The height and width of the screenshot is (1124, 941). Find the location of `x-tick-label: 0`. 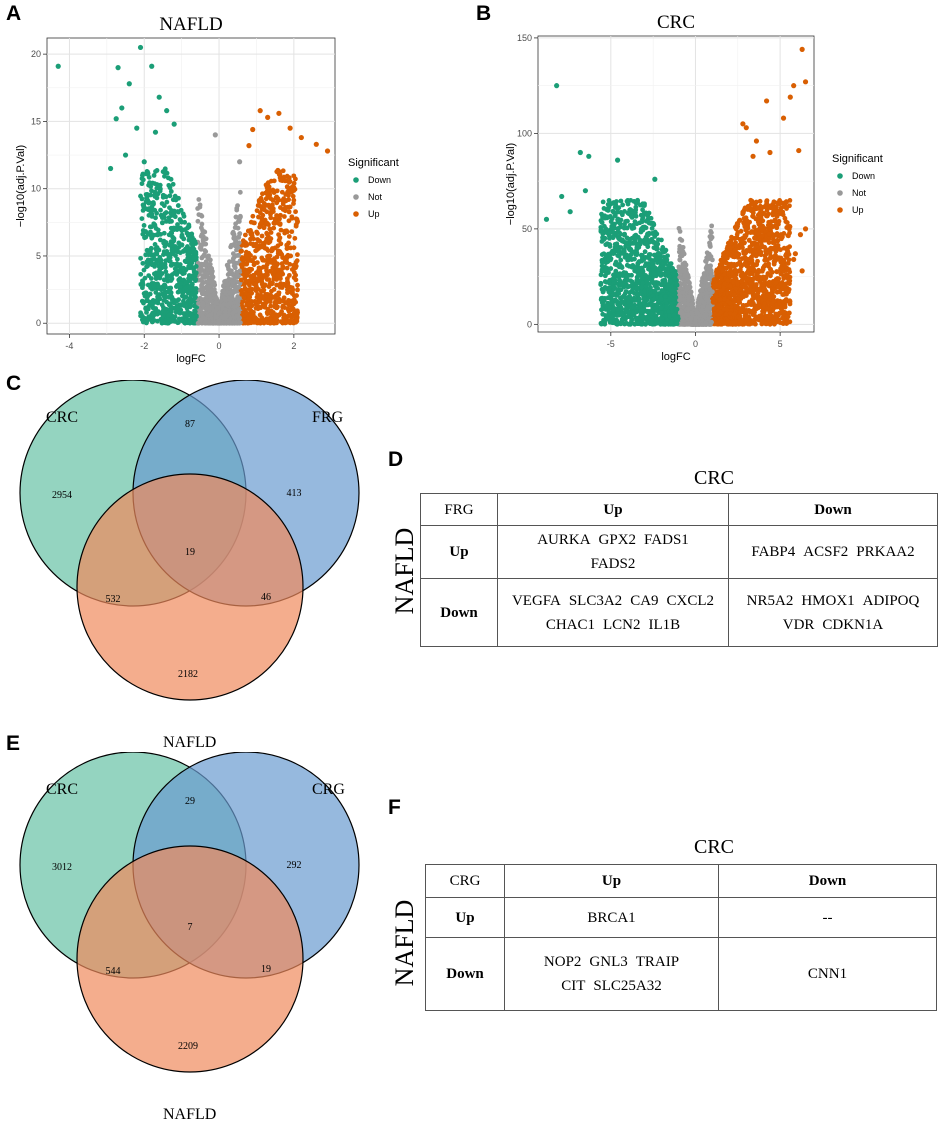

x-tick-label: 0 is located at coordinates (219, 346).